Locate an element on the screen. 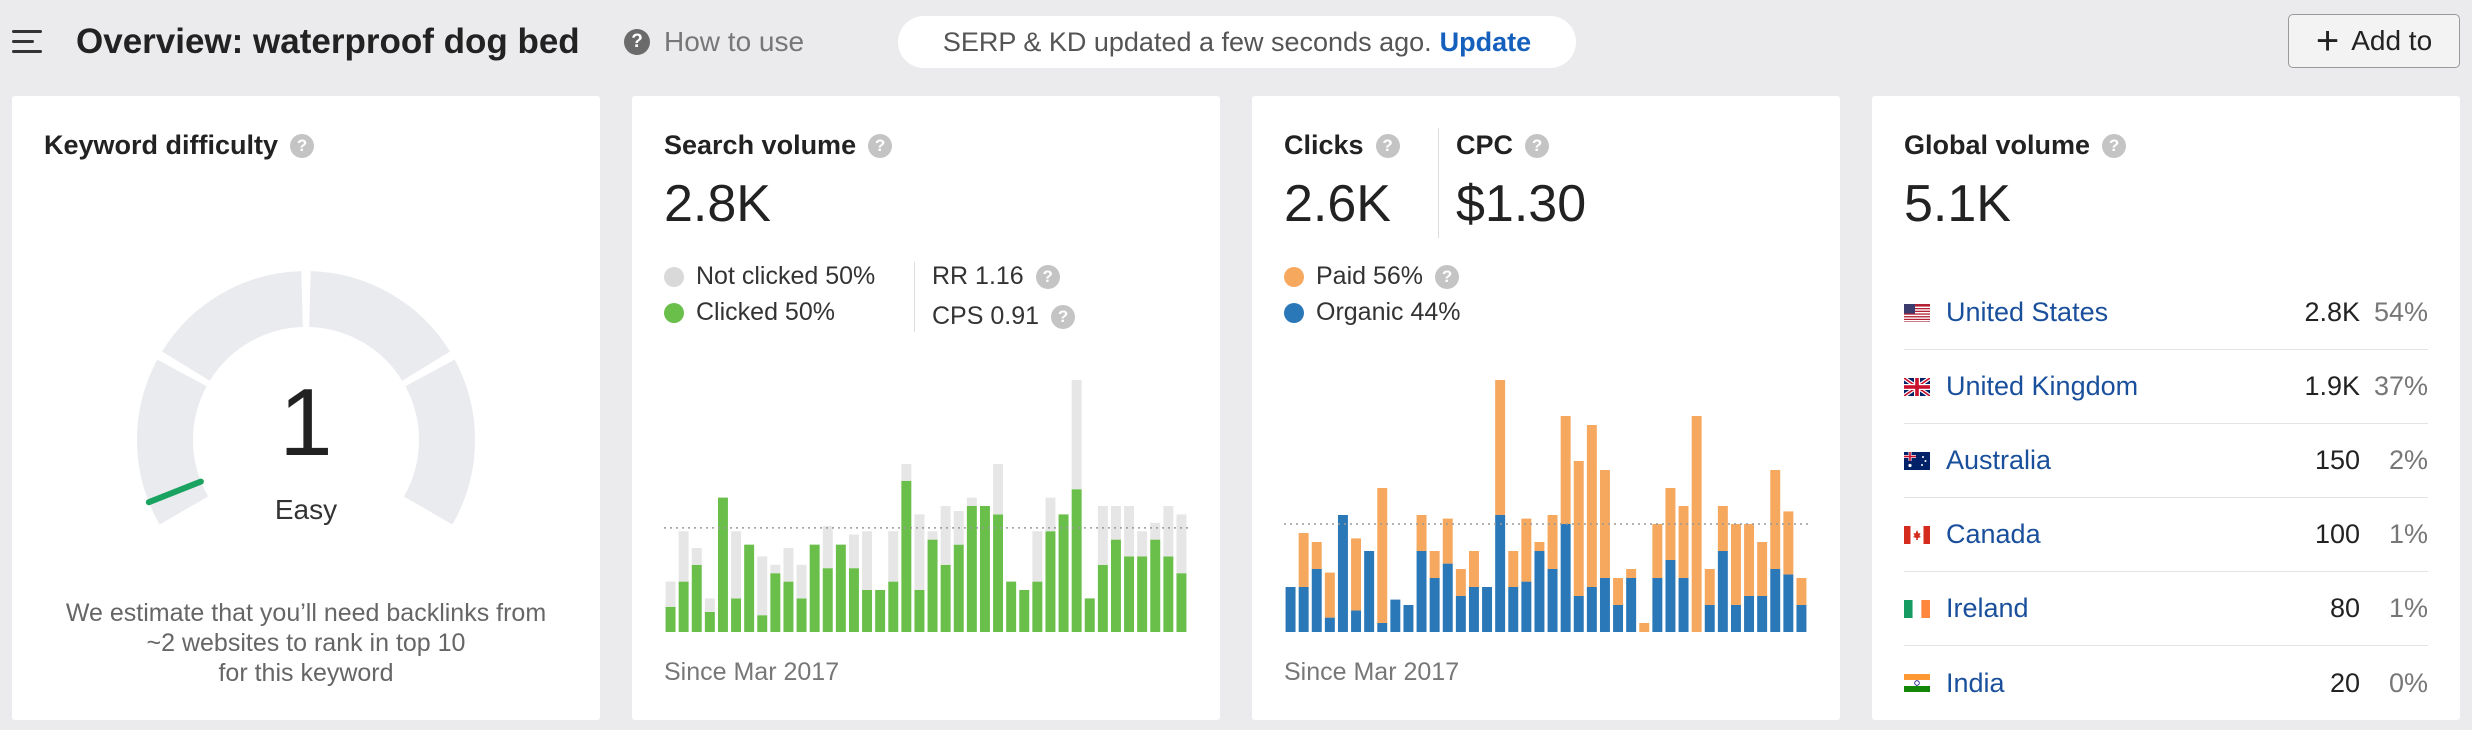 Image resolution: width=2472 pixels, height=730 pixels. country-link: United Kingdom is located at coordinates (2042, 386).